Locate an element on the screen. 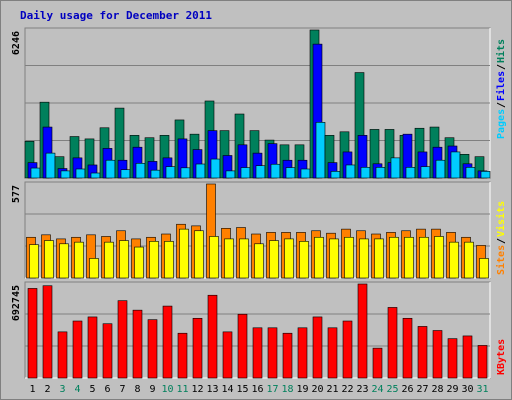  day-label: 5 is located at coordinates (92, 389).